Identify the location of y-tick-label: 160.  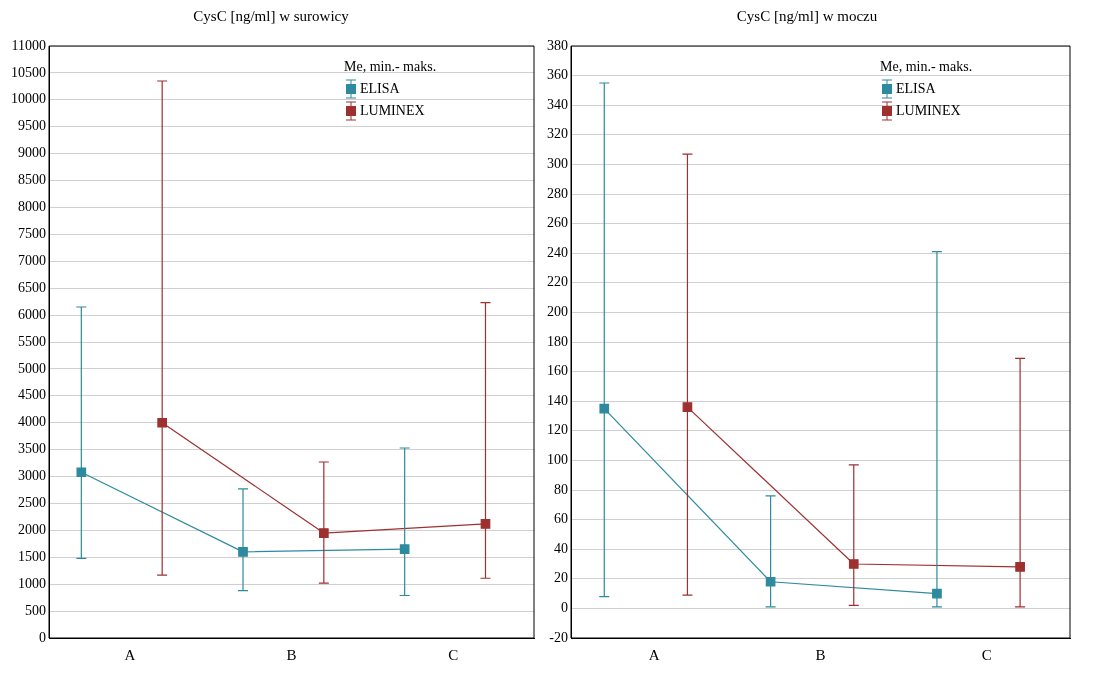
(557, 371).